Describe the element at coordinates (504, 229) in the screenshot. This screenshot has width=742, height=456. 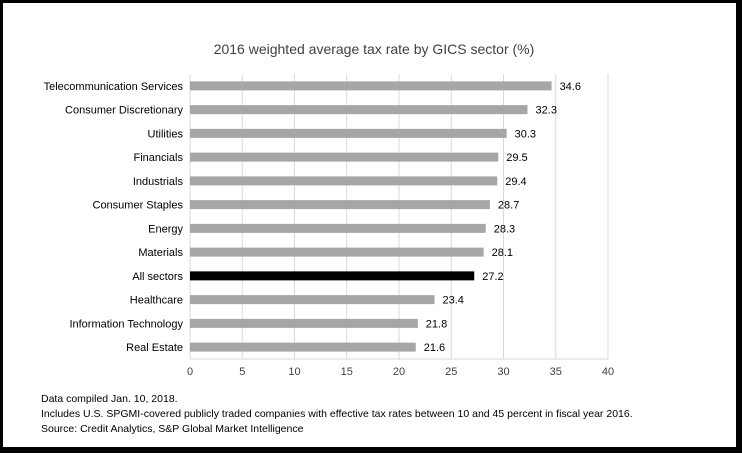
I see `data-label: 28.3` at that location.